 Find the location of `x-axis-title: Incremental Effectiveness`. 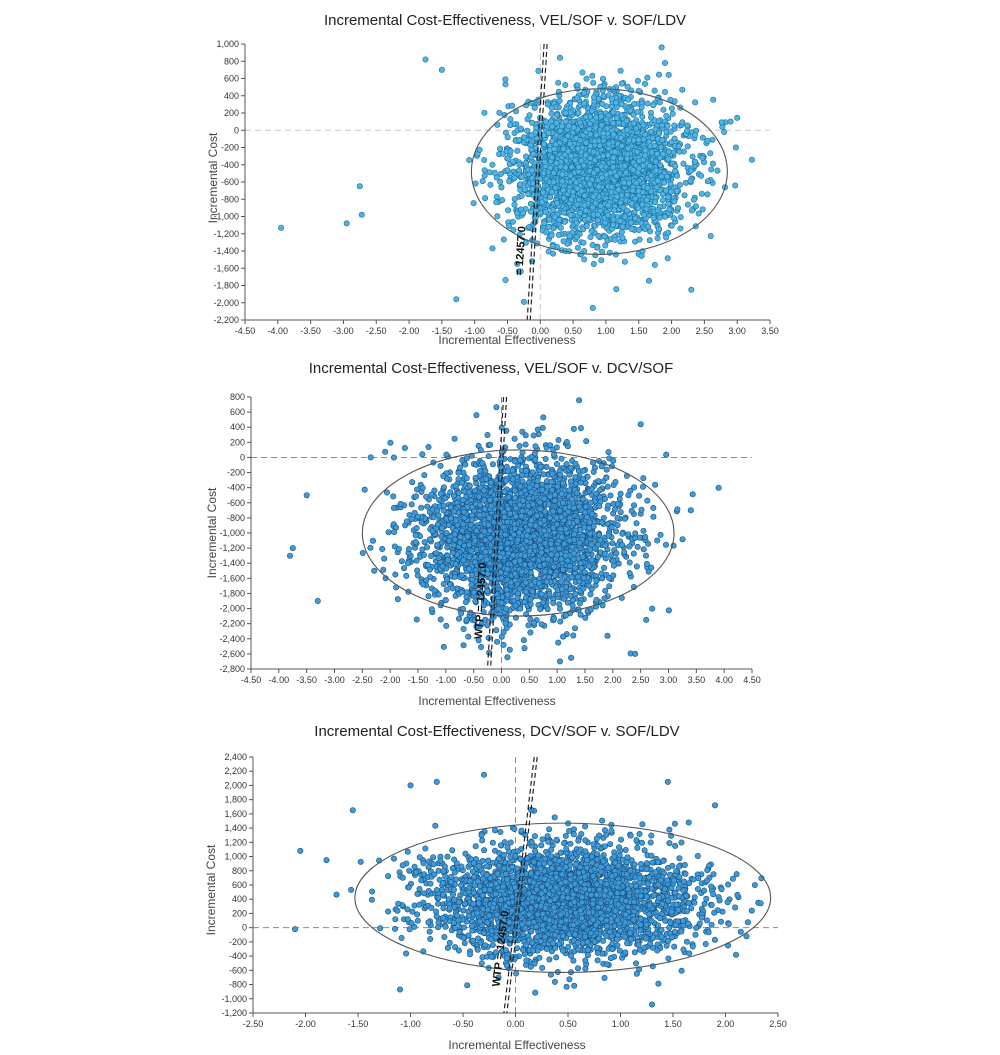

x-axis-title: Incremental Effectiveness is located at coordinates (506, 340).